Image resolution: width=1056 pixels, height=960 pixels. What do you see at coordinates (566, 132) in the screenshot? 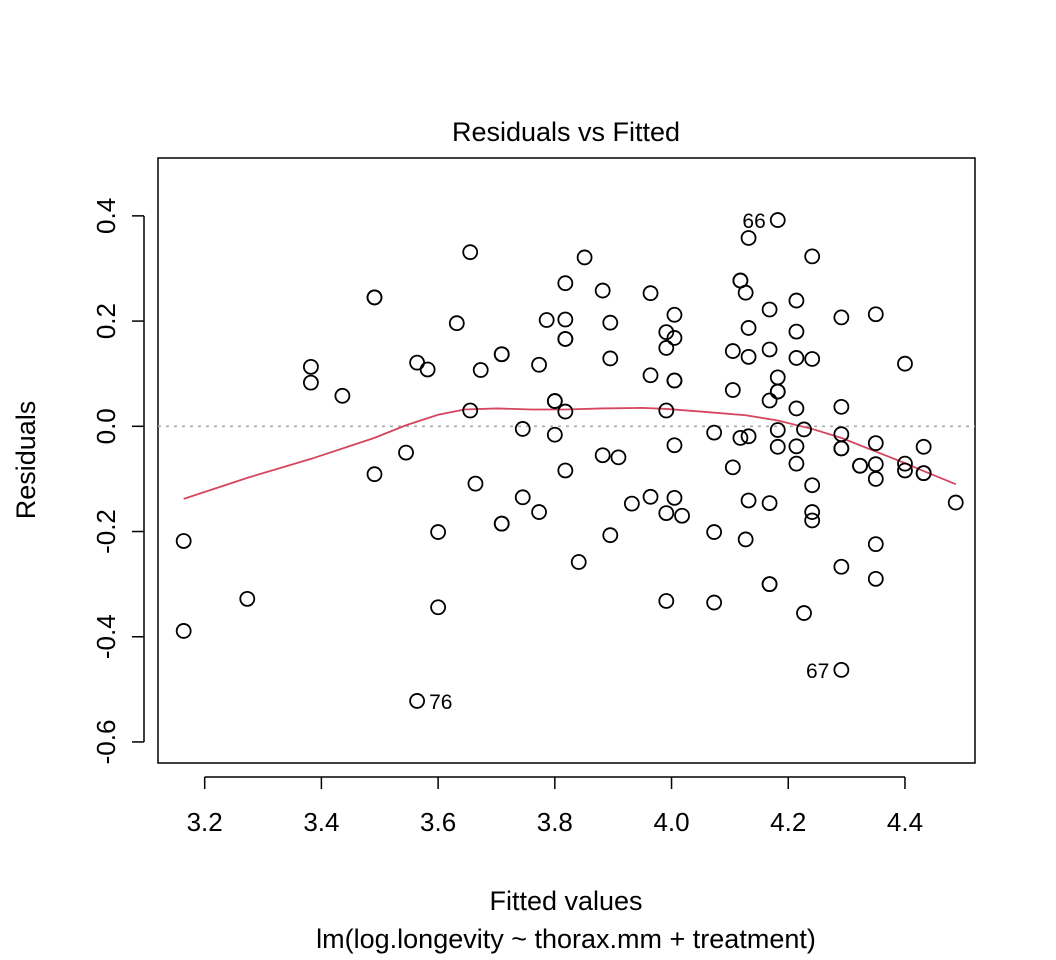
I see `chart-title: Residuals vs Fitted` at bounding box center [566, 132].